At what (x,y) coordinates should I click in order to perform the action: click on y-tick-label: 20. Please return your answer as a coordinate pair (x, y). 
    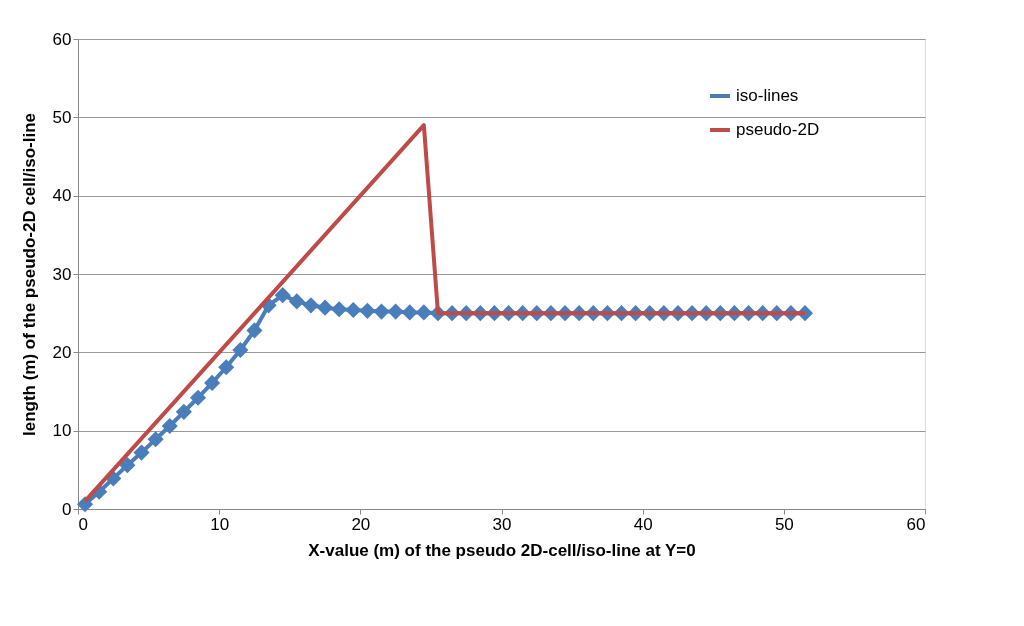
    Looking at the image, I should click on (62, 352).